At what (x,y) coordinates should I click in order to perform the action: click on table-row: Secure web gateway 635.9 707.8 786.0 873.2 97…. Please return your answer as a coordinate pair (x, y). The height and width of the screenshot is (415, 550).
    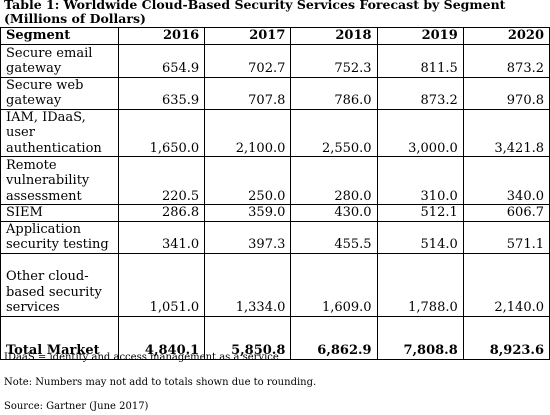
    Looking at the image, I should click on (275, 93).